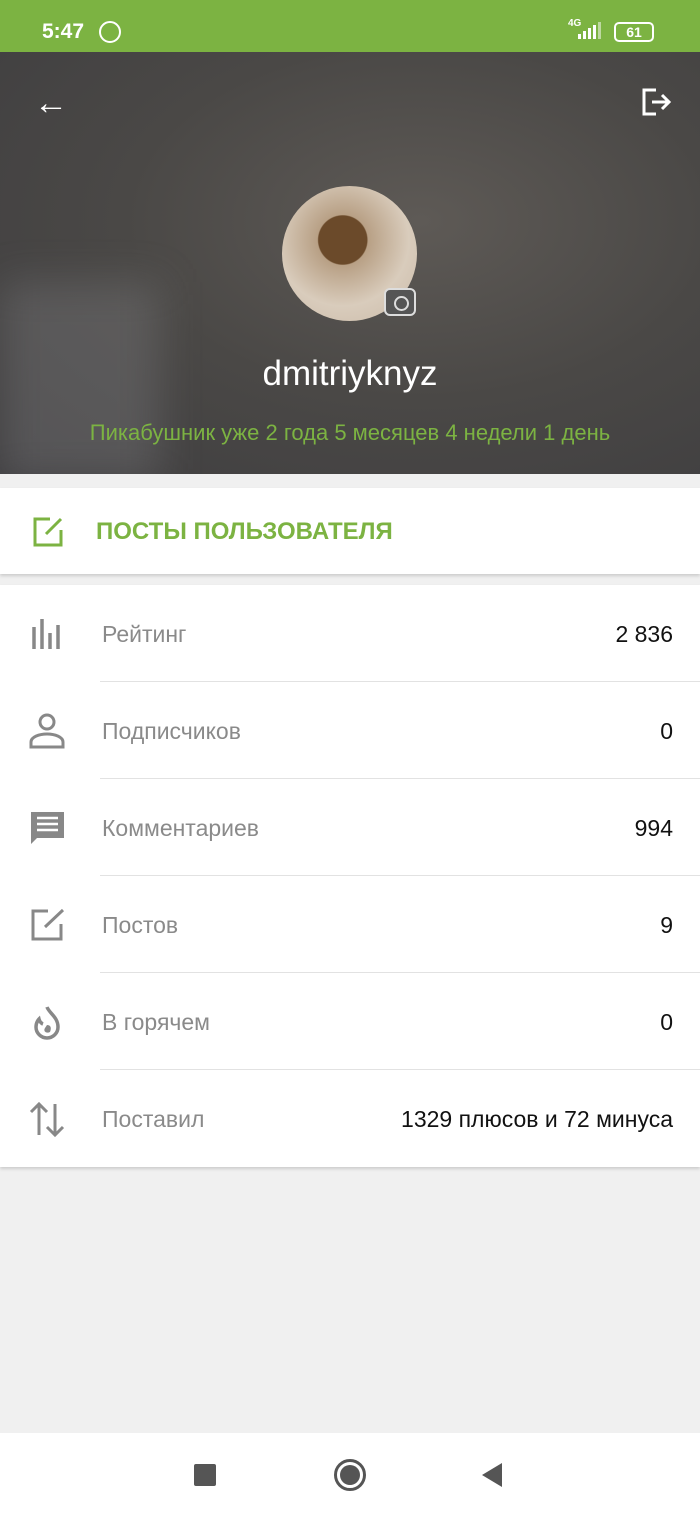 This screenshot has width=700, height=1517. Describe the element at coordinates (653, 828) in the screenshot. I see `stat-value: 994` at that location.